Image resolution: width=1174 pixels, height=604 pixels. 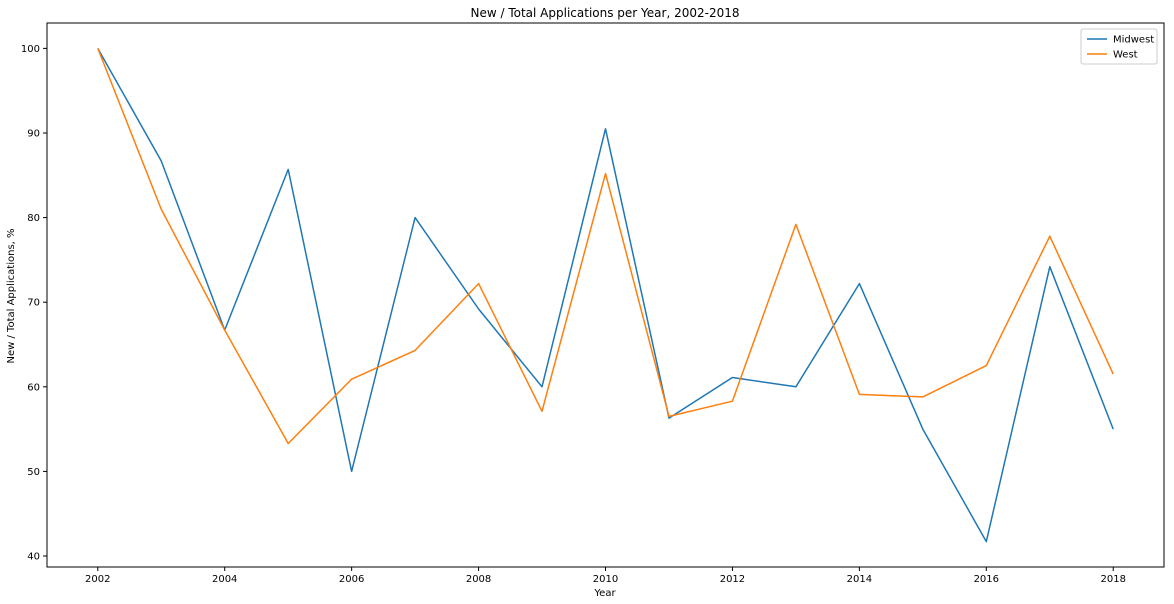 What do you see at coordinates (478, 579) in the screenshot?
I see `x-tick-label: 2008` at bounding box center [478, 579].